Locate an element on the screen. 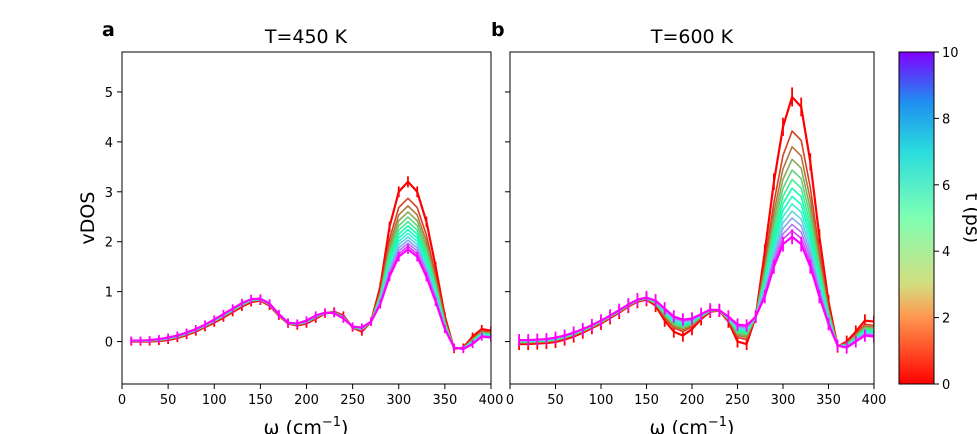  y-tick-label: 3 is located at coordinates (109, 193).